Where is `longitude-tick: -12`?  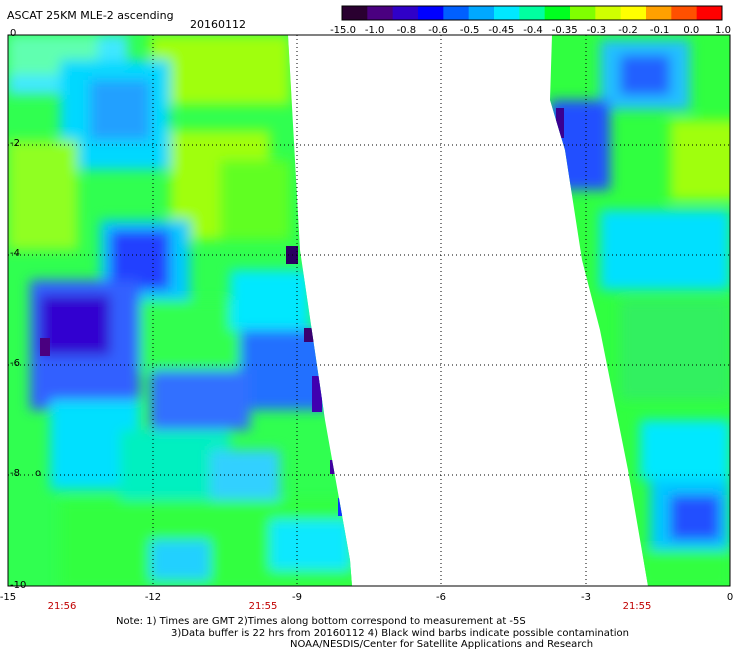
longitude-tick: -12 is located at coordinates (153, 597).